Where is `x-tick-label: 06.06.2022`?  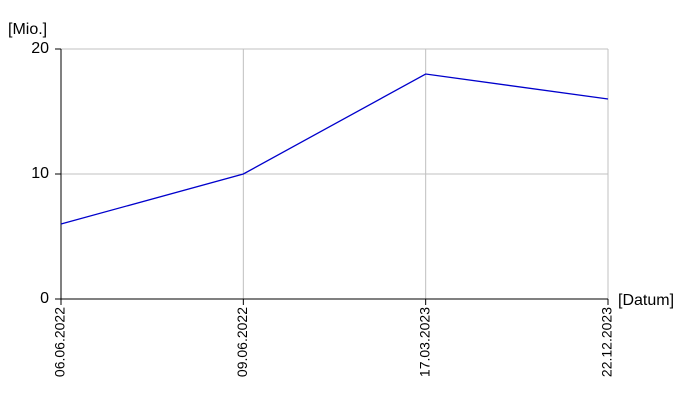
x-tick-label: 06.06.2022 is located at coordinates (60, 342).